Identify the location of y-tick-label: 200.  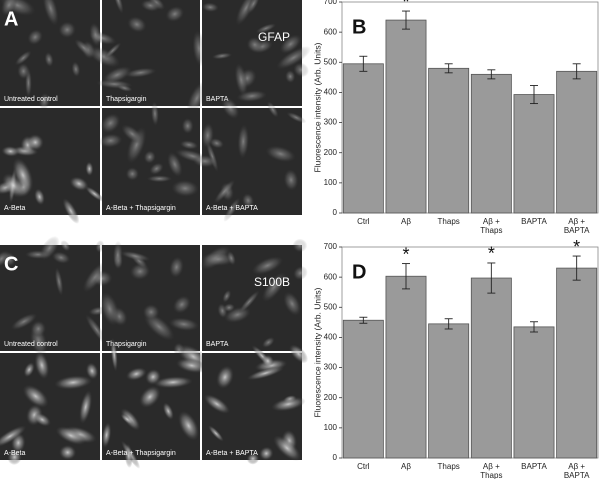
(331, 152).